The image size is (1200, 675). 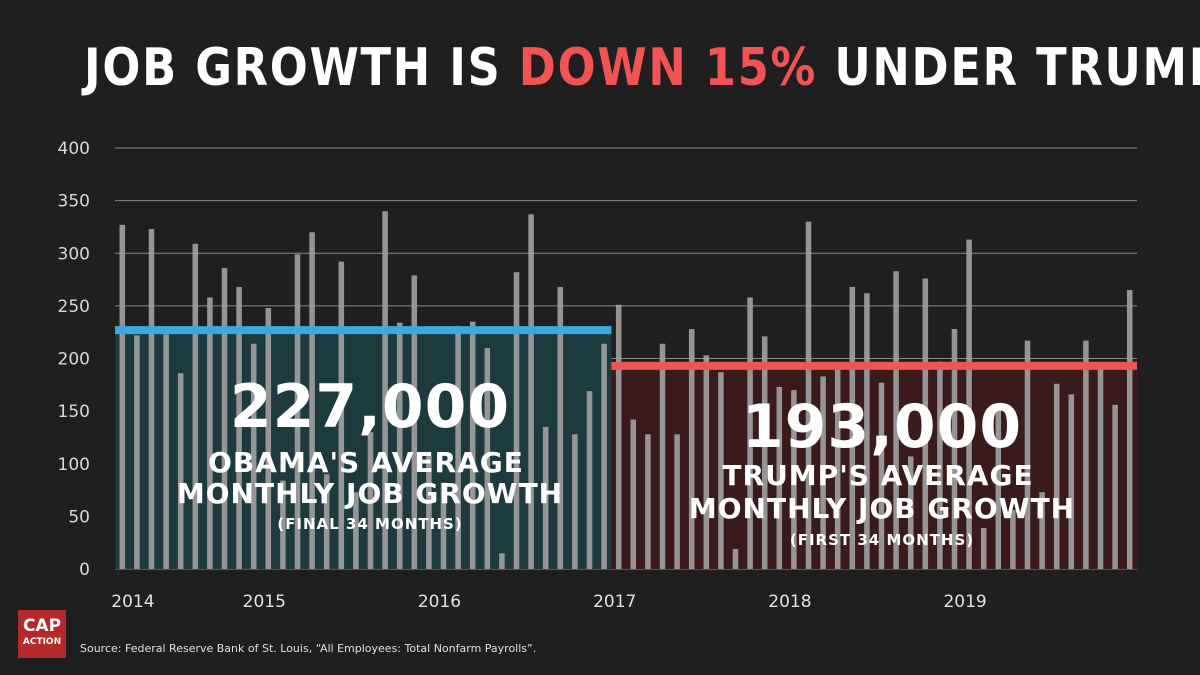 What do you see at coordinates (84, 570) in the screenshot?
I see `y-tick-0: 0` at bounding box center [84, 570].